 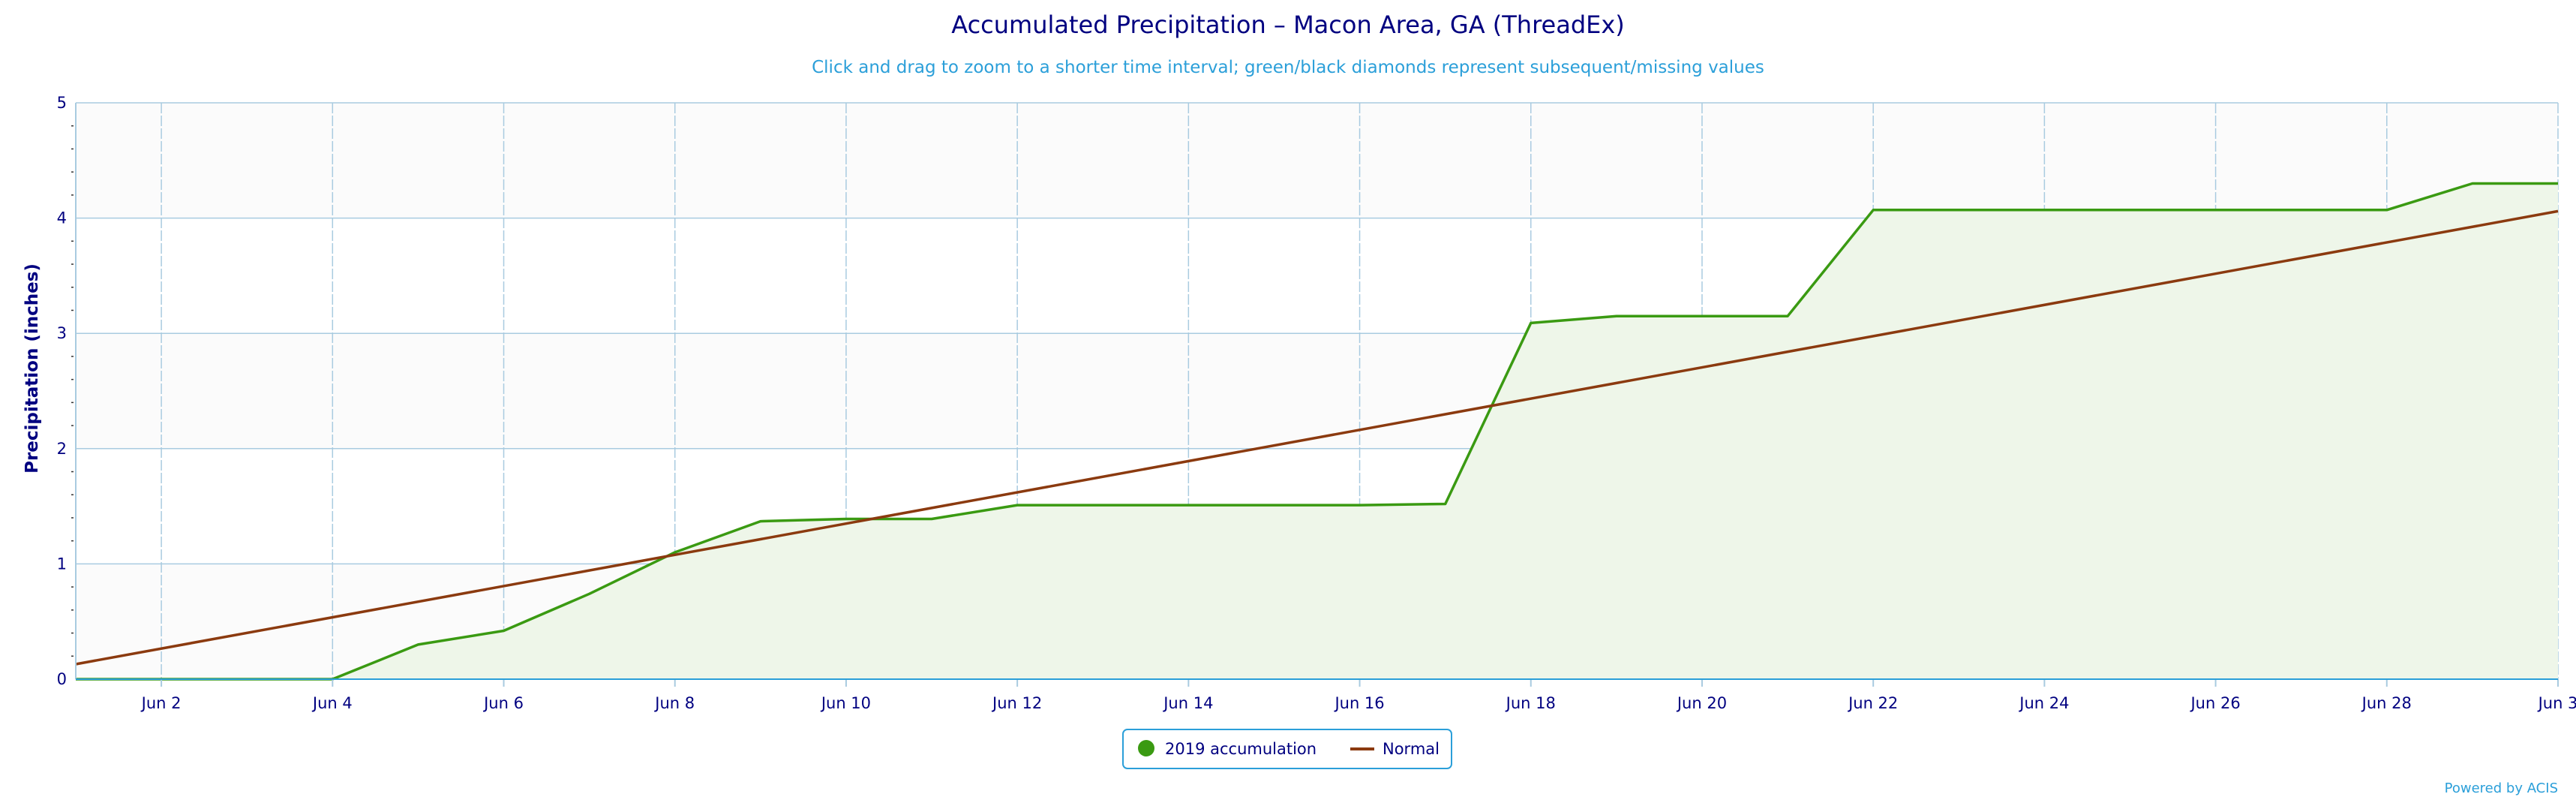 What do you see at coordinates (1358, 703) in the screenshot?
I see `x-tick-label-16: Jun 16` at bounding box center [1358, 703].